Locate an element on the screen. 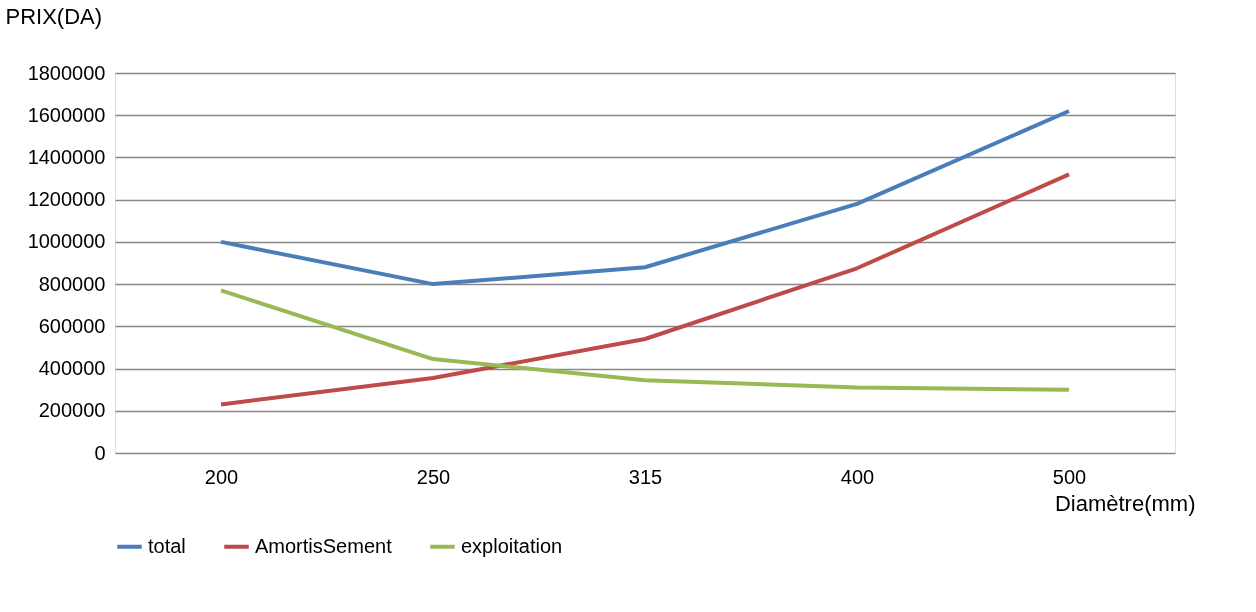 The width and height of the screenshot is (1256, 612). legend-label: exploitation is located at coordinates (512, 545).